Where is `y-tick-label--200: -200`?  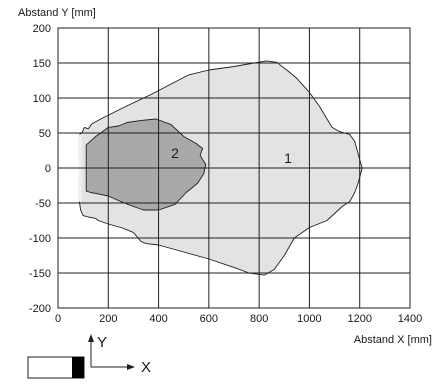 y-tick-label--200: -200 is located at coordinates (40, 309).